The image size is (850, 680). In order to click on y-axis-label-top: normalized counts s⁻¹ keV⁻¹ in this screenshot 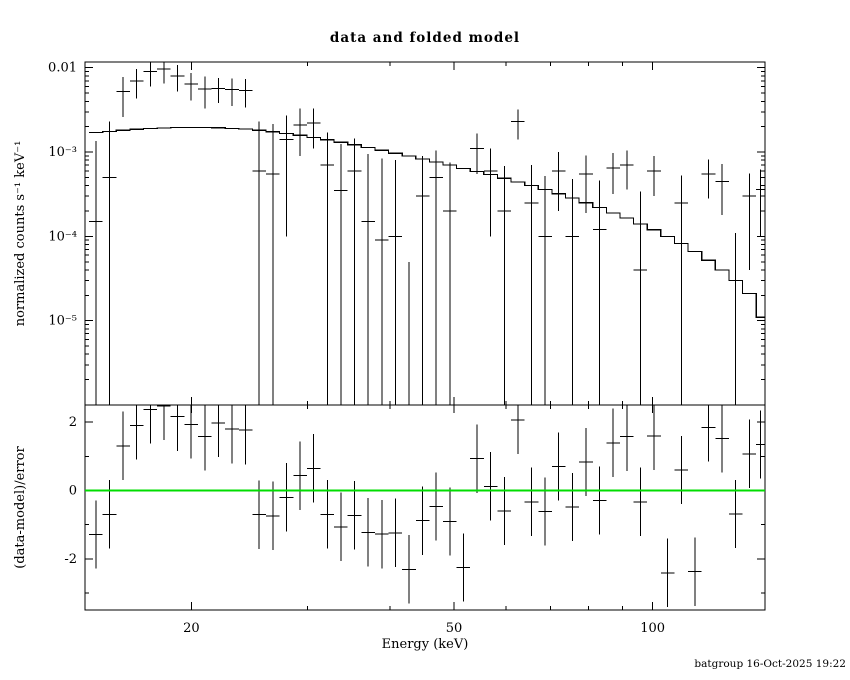, I will do `click(20, 234)`.